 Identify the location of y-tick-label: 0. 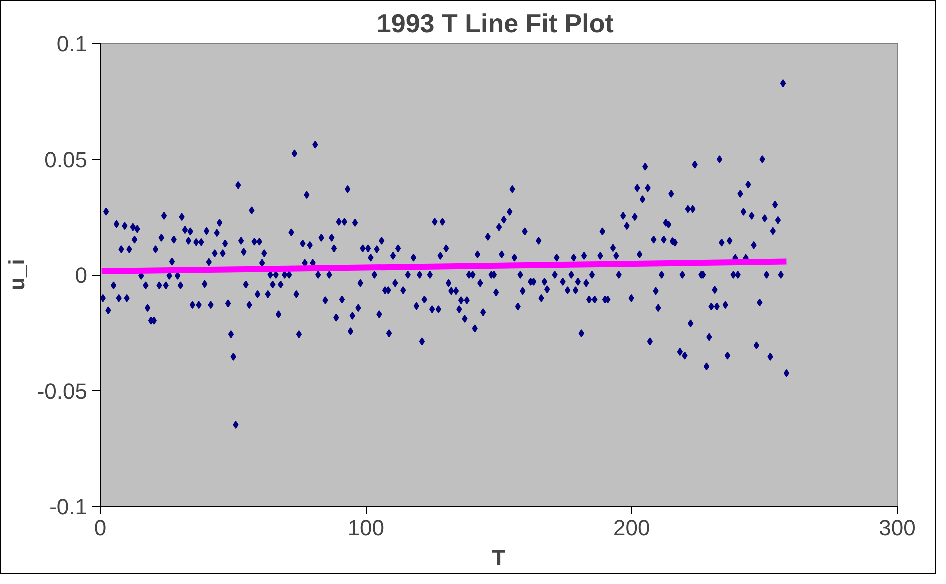
(81, 275).